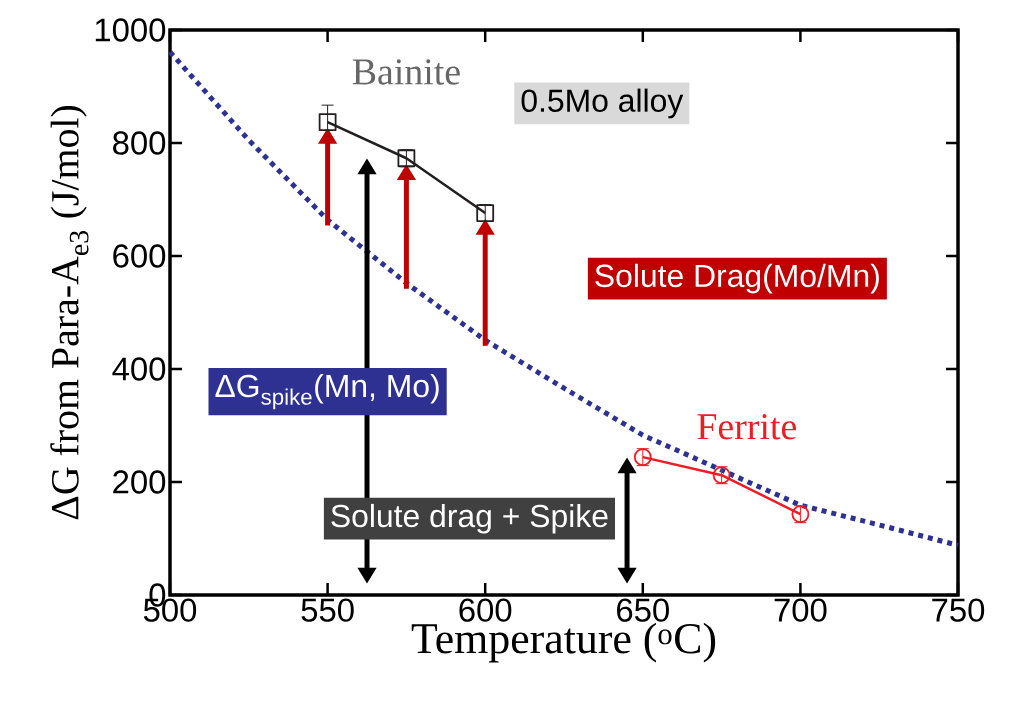 The width and height of the screenshot is (1010, 719). What do you see at coordinates (469, 518) in the screenshot?
I see `annotation: Solute drag + Spike` at bounding box center [469, 518].